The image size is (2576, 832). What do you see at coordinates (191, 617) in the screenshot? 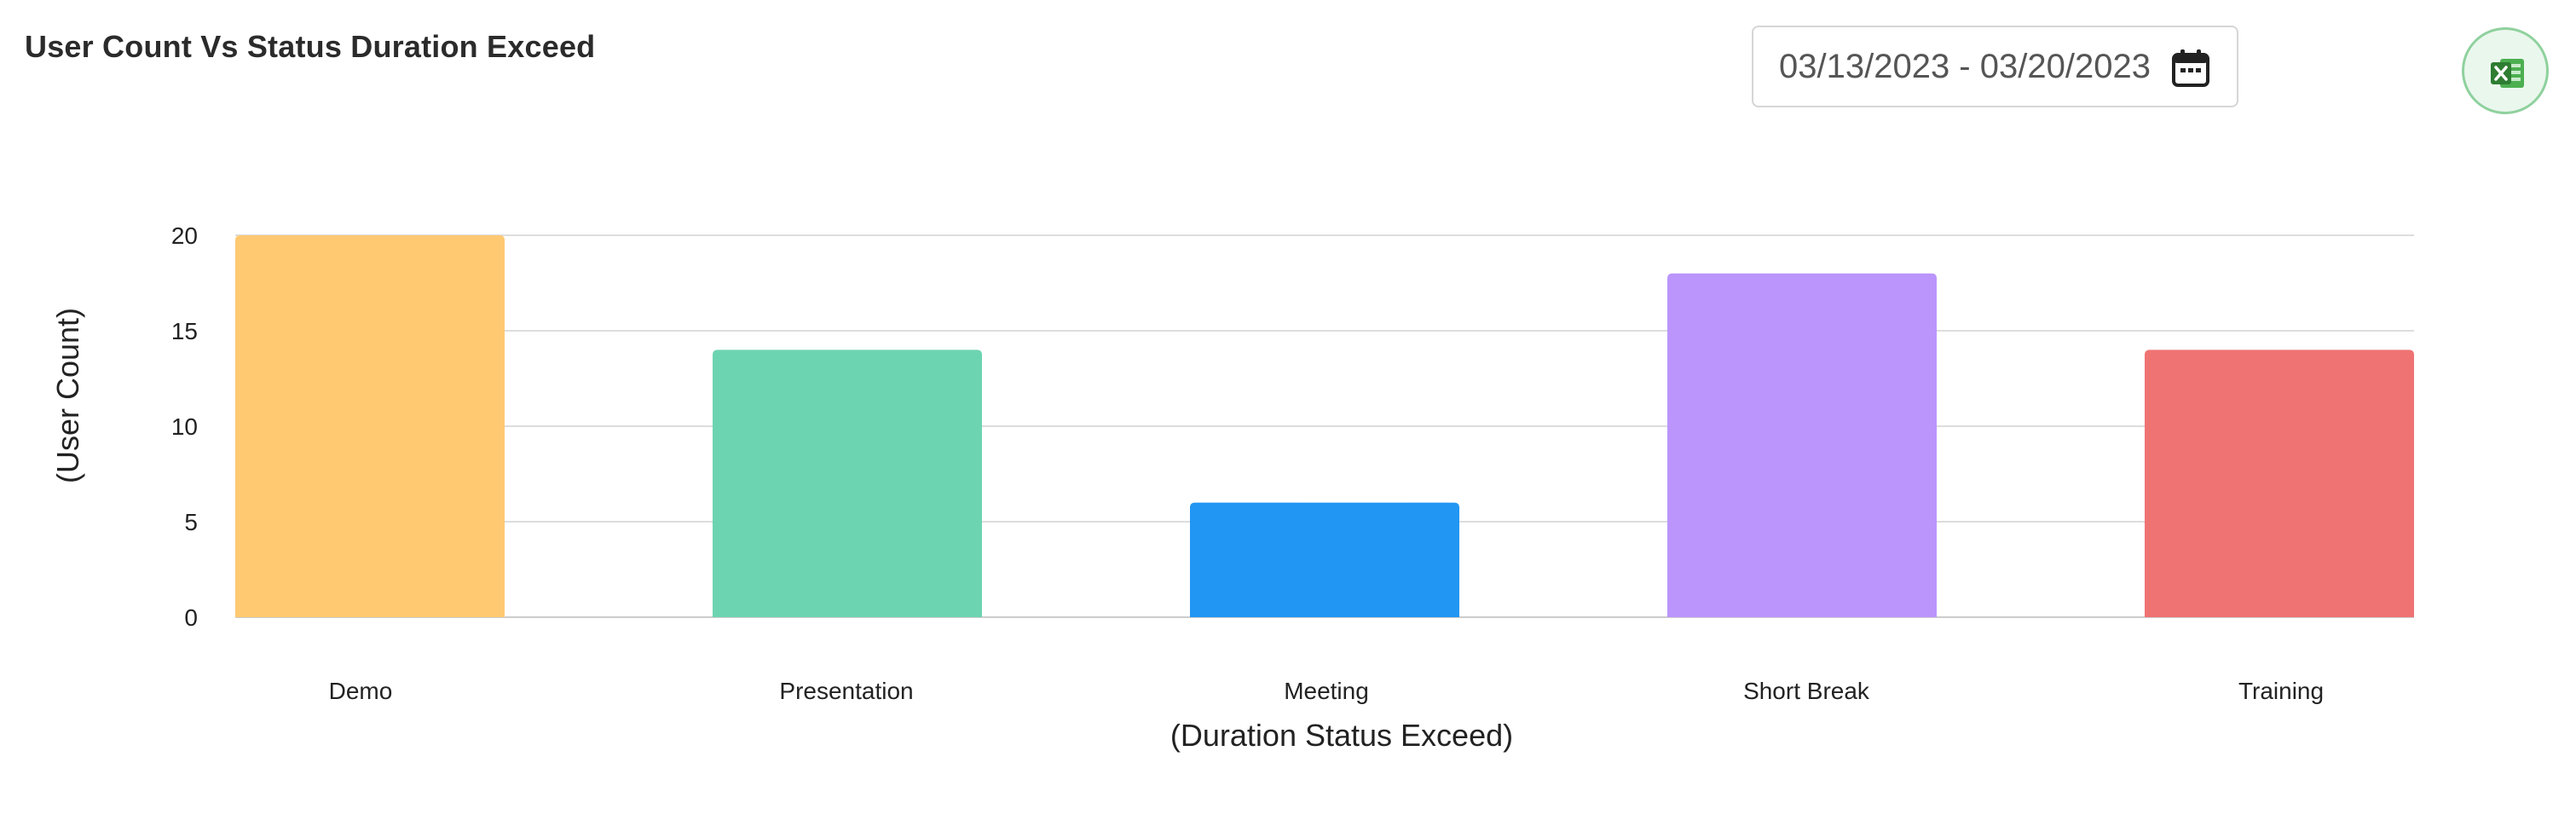
I see `y-tick-label: 0` at bounding box center [191, 617].